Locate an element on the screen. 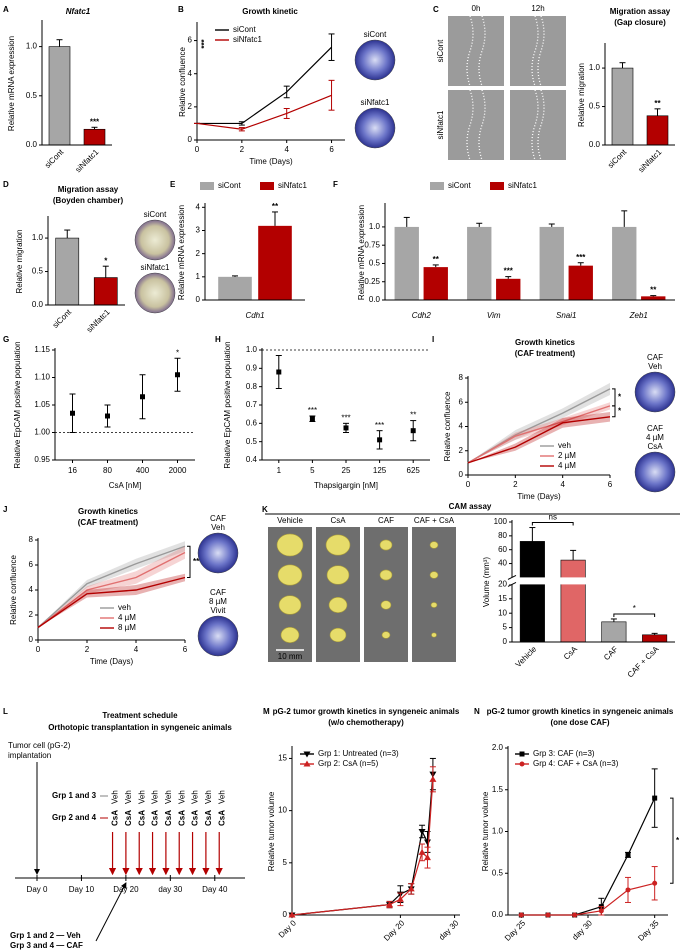 The height and width of the screenshot is (951, 685). image-column-label: CAF is located at coordinates (386, 520).